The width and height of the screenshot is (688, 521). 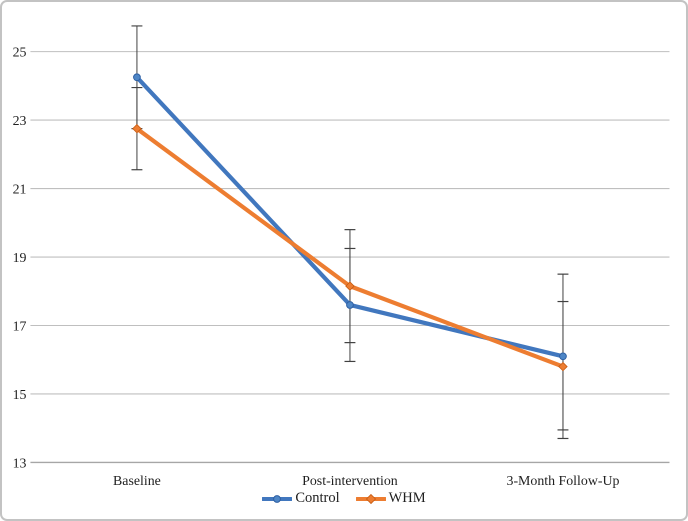 What do you see at coordinates (563, 356) in the screenshot?
I see `data-point-control-3-month-follow-up` at bounding box center [563, 356].